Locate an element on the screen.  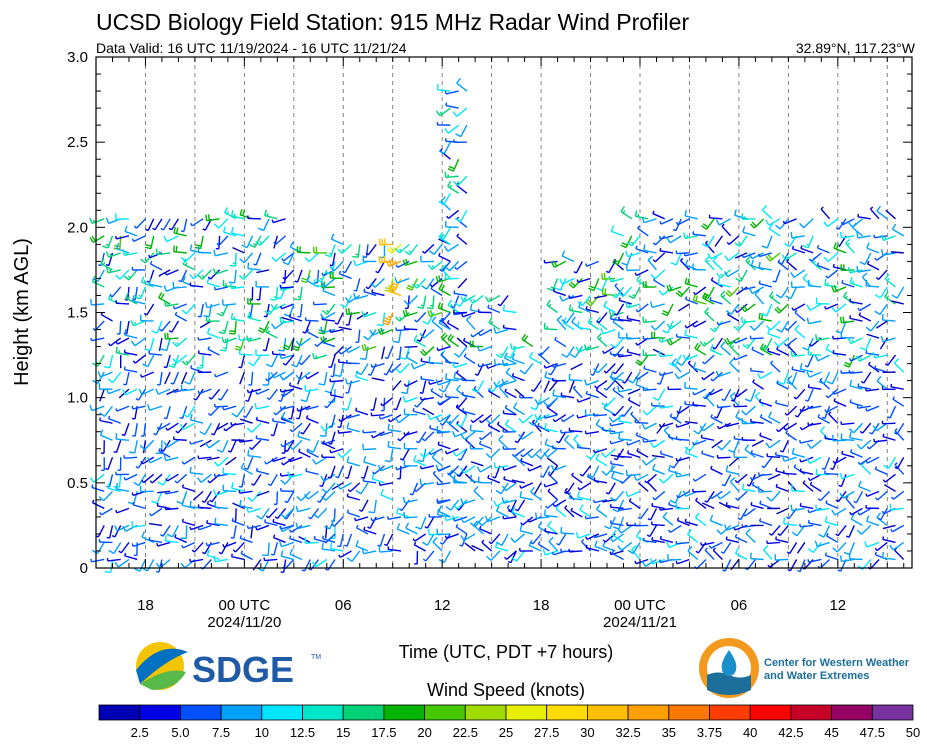
legend-label: 17.5 is located at coordinates (383, 732).